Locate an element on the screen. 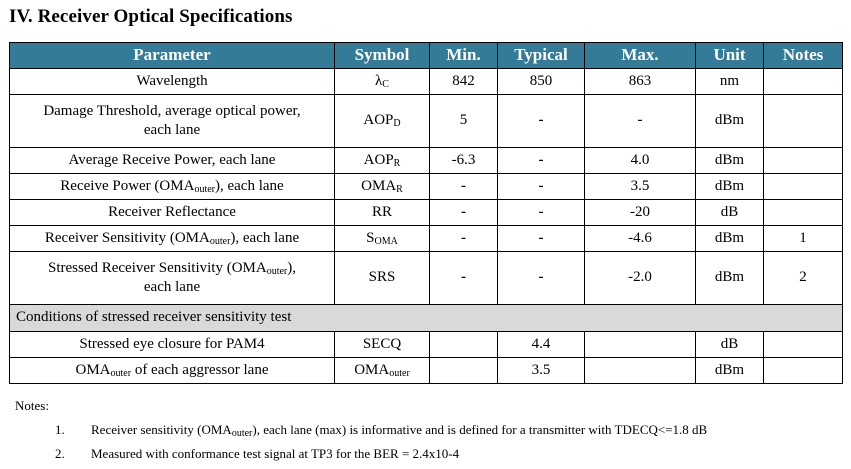 This screenshot has height=469, width=851. notes-heading: Notes: is located at coordinates (32, 405).